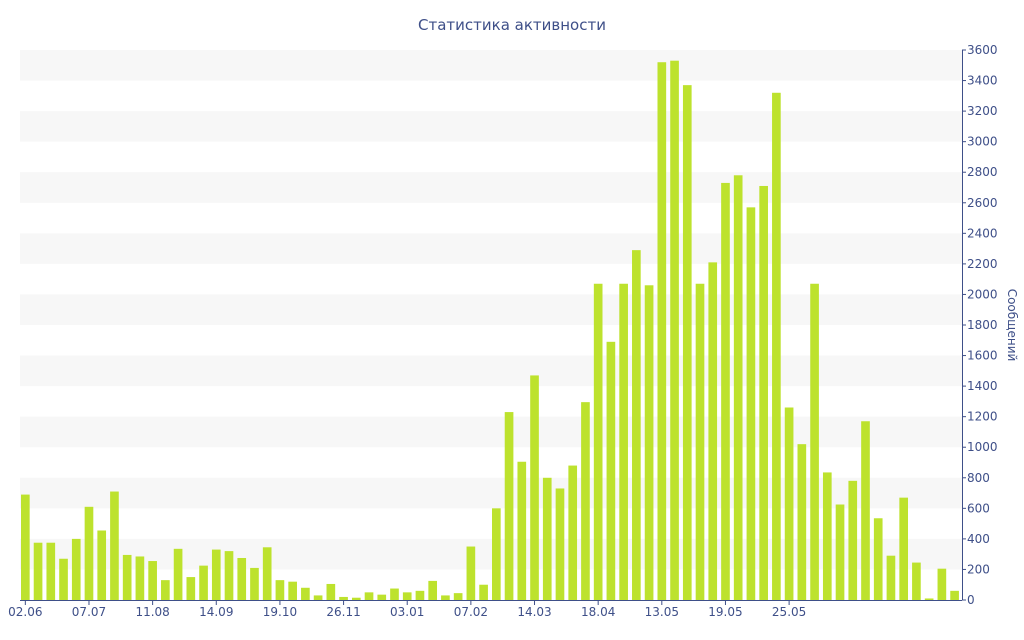  What do you see at coordinates (982, 264) in the screenshot?
I see `y-tick-label: 2200` at bounding box center [982, 264].